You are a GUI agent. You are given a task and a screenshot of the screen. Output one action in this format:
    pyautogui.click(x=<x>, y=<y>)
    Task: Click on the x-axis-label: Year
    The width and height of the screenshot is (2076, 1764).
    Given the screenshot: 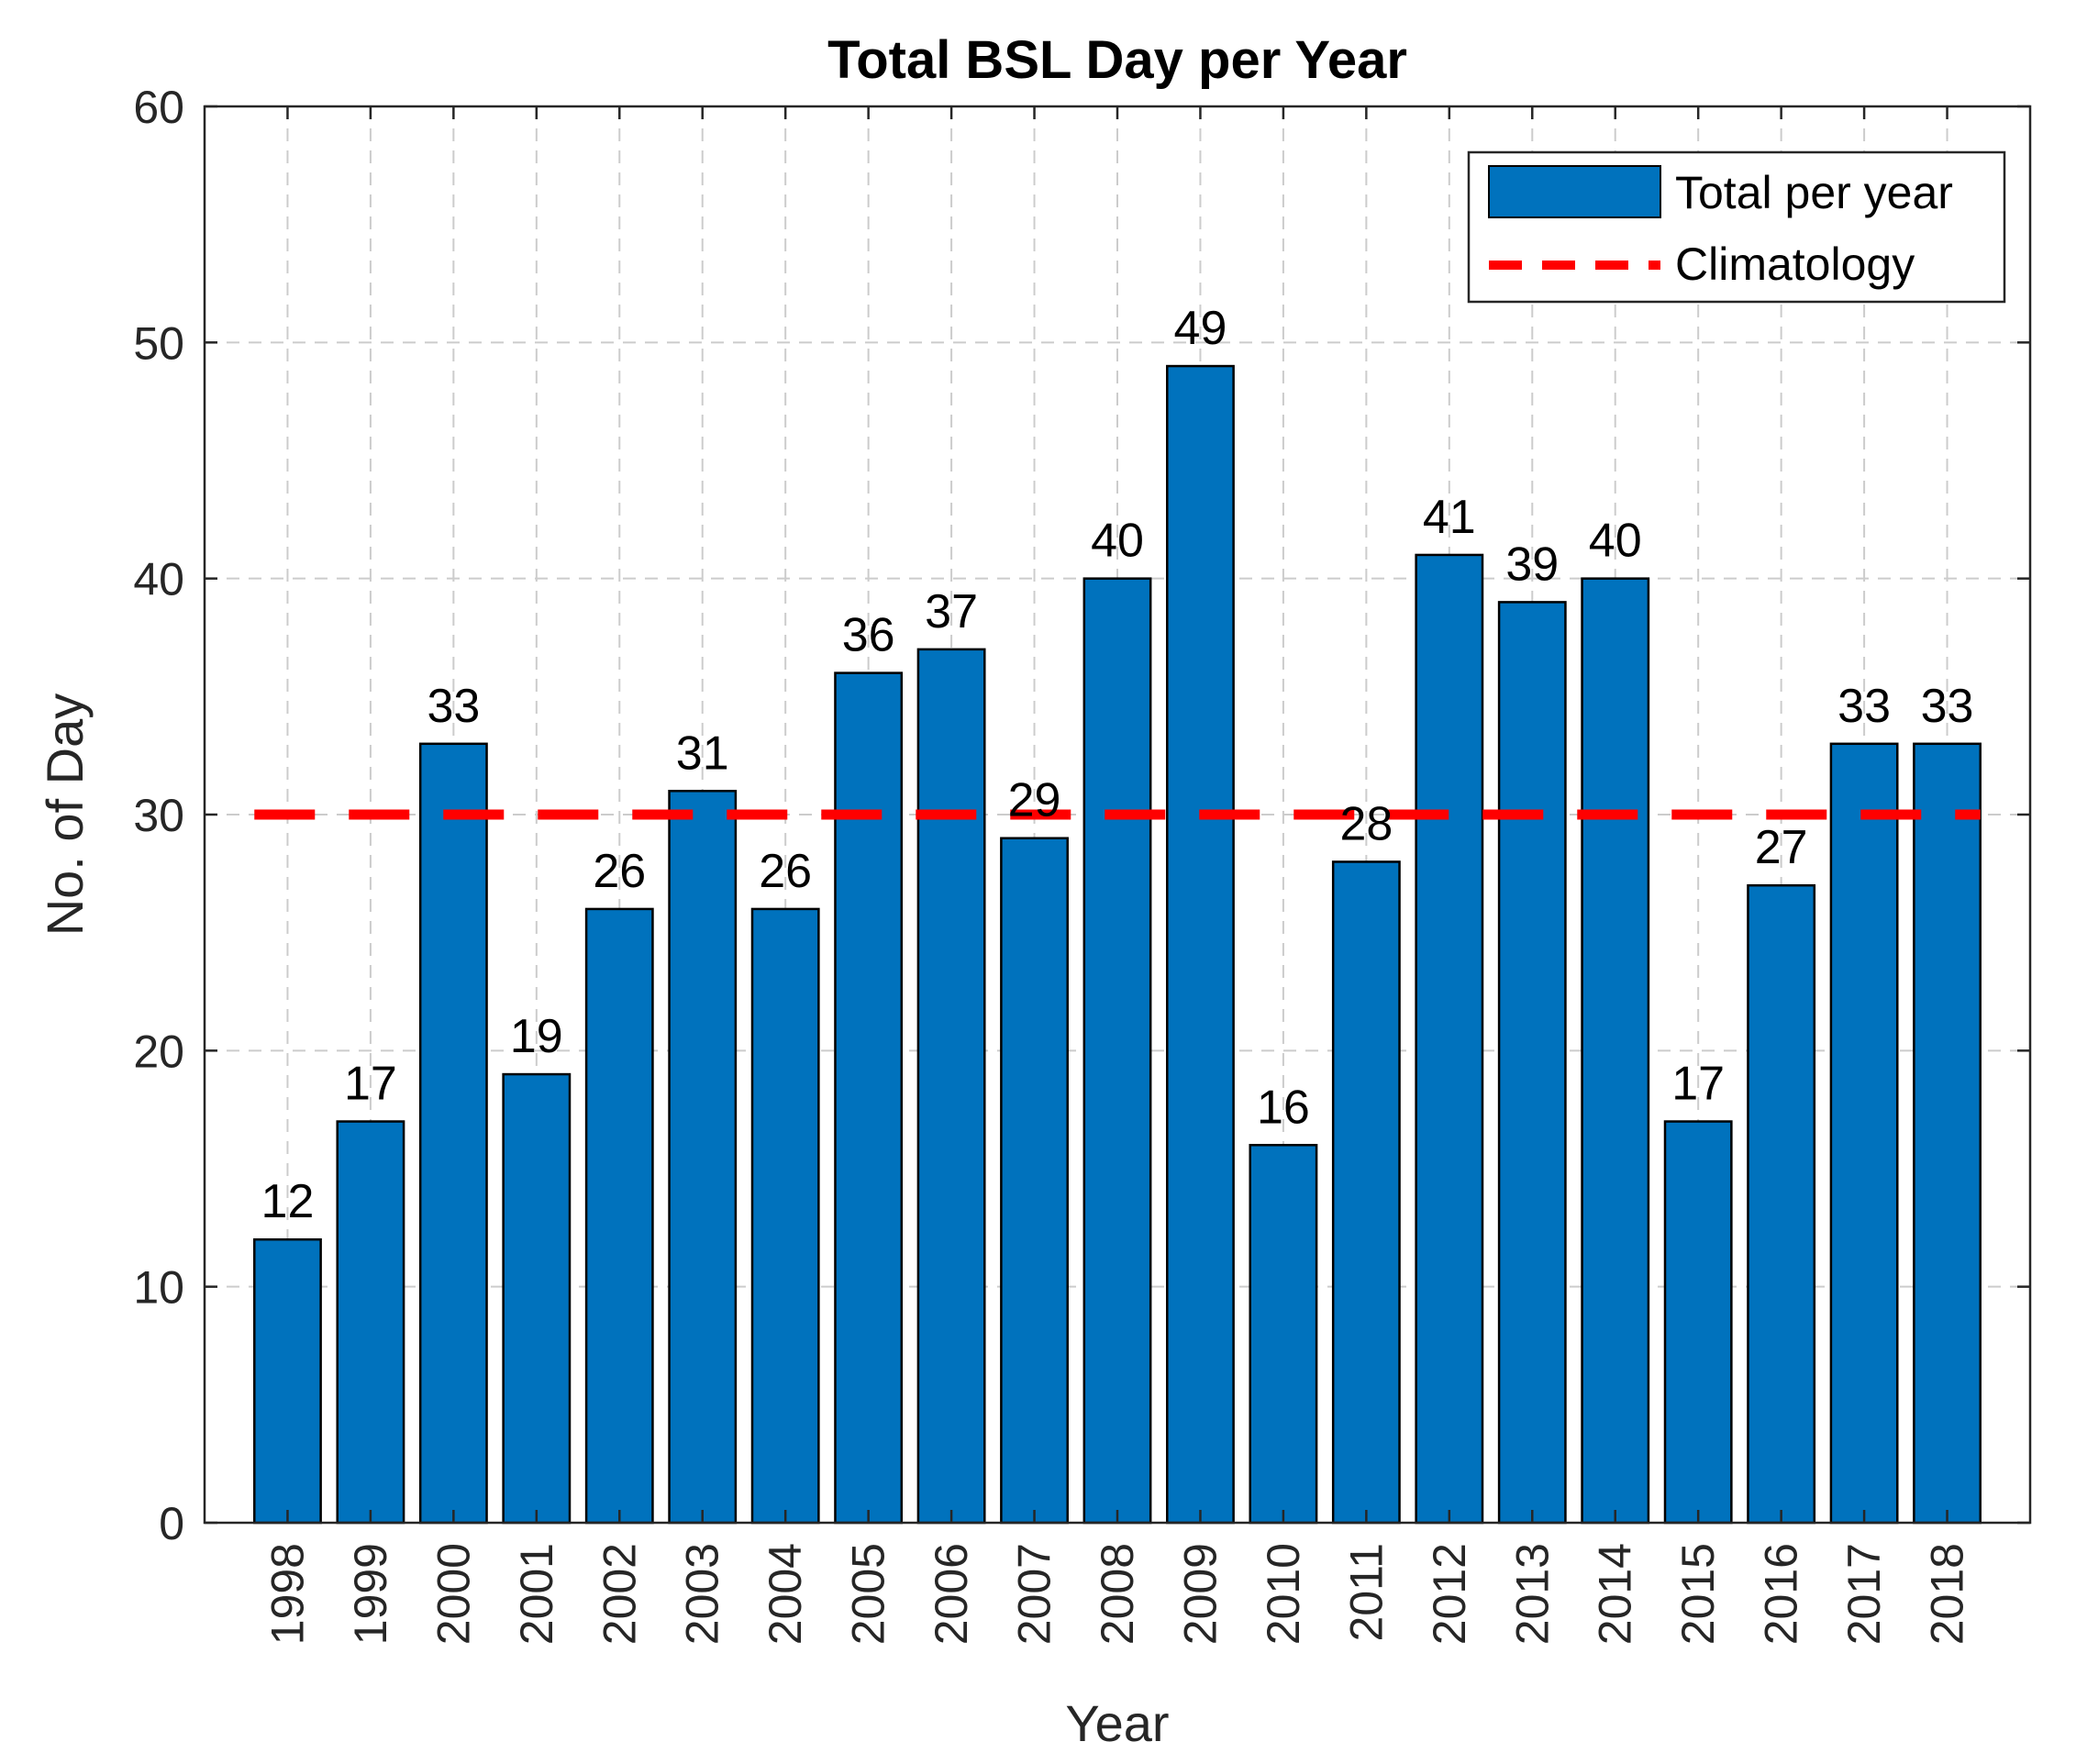 What is the action you would take?
    pyautogui.click(x=1117, y=1723)
    